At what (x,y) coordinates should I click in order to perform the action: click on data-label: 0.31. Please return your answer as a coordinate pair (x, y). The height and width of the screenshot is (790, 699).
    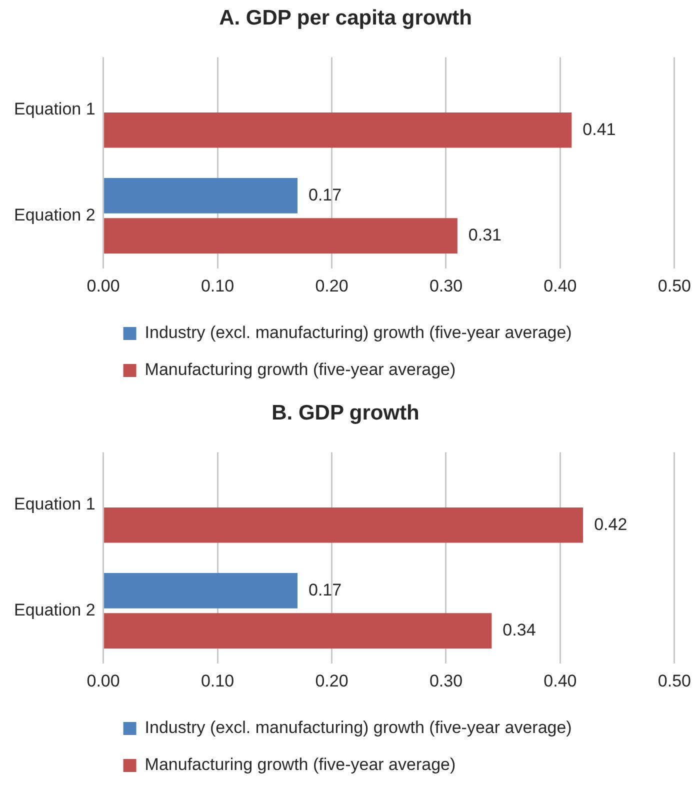
    Looking at the image, I should click on (485, 235).